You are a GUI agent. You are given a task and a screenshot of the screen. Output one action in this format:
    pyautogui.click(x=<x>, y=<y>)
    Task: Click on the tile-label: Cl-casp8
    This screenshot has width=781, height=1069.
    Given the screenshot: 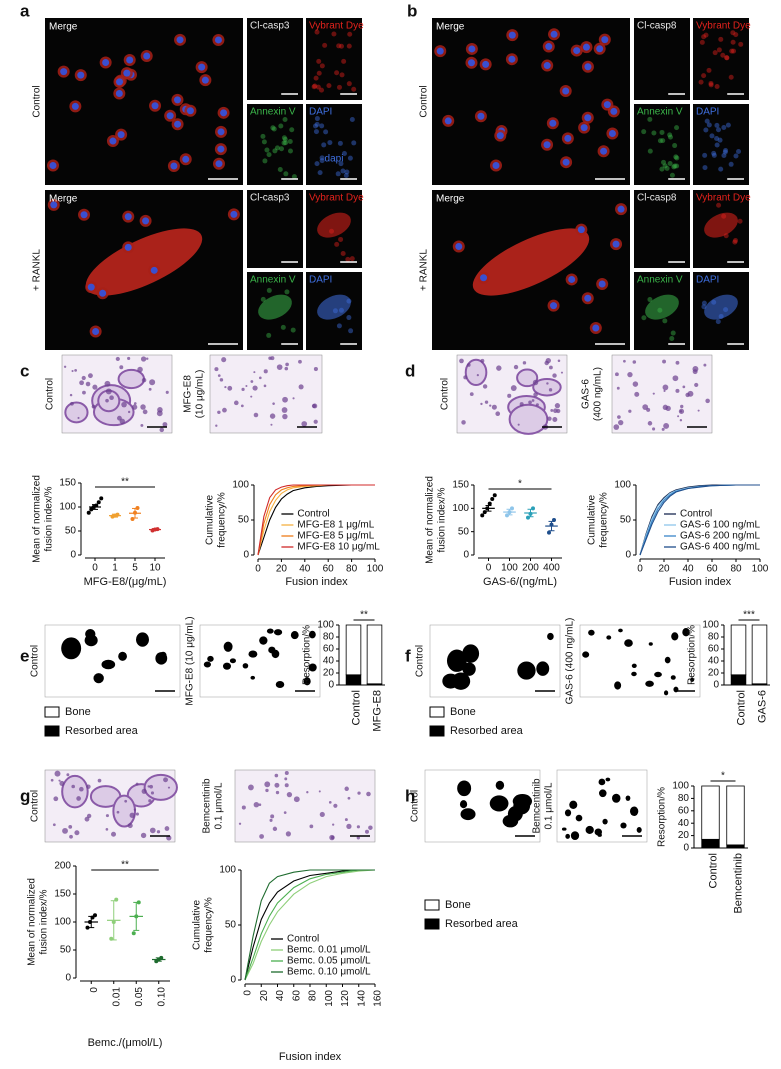 What is the action you would take?
    pyautogui.click(x=657, y=26)
    